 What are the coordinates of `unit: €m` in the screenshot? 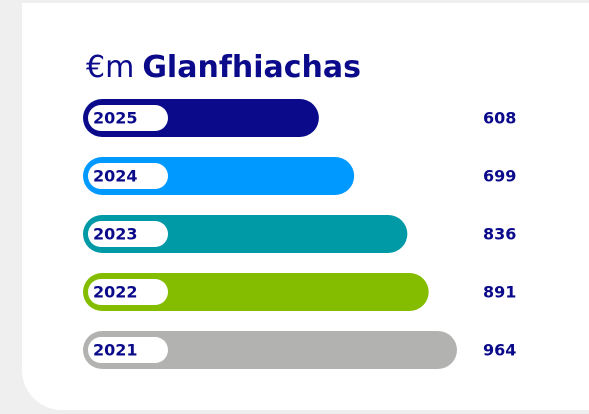 It's located at (110, 67).